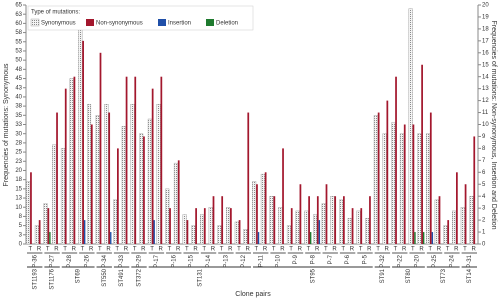 The width and height of the screenshot is (500, 301). What do you see at coordinates (192, 260) in the screenshot?
I see `pair-label: P-15` at bounding box center [192, 260].